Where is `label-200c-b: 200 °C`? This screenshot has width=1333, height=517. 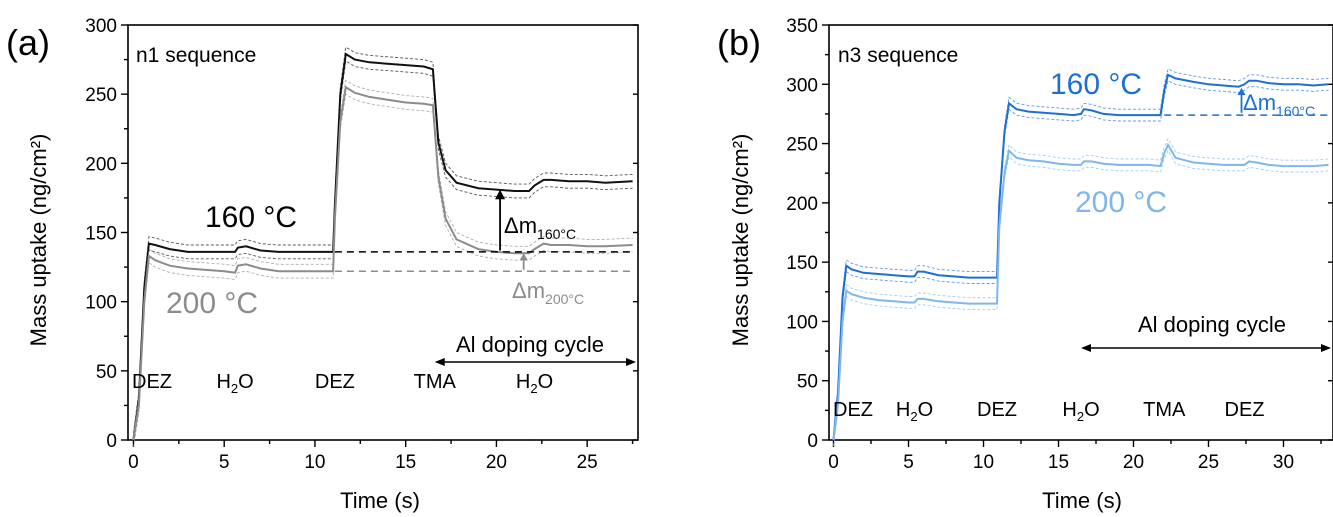 label-200c-b: 200 °C is located at coordinates (1121, 202).